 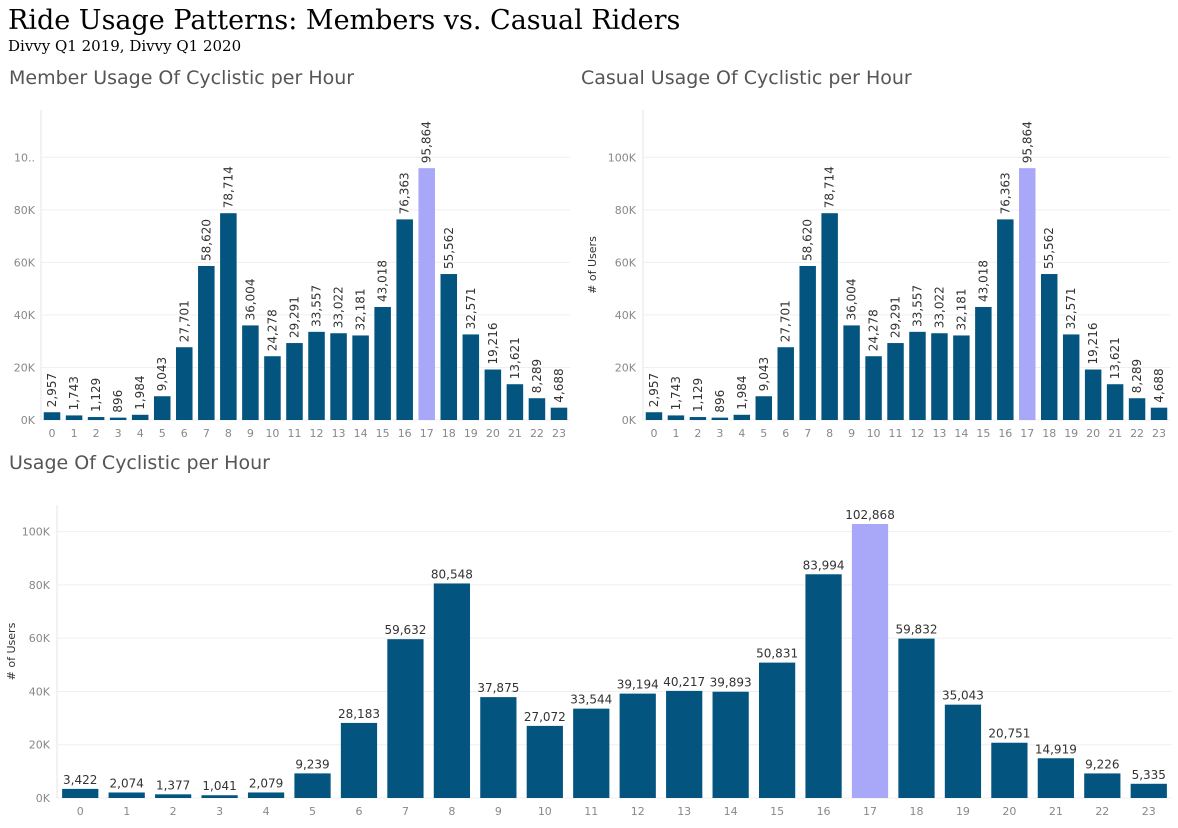 I want to click on x-tick-label: 11, so click(x=896, y=433).